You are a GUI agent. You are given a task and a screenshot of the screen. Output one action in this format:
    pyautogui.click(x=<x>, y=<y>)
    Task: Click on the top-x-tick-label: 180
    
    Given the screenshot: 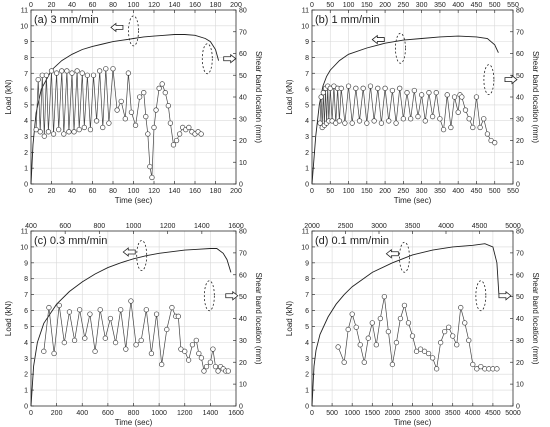 What is the action you would take?
    pyautogui.click(x=216, y=5)
    